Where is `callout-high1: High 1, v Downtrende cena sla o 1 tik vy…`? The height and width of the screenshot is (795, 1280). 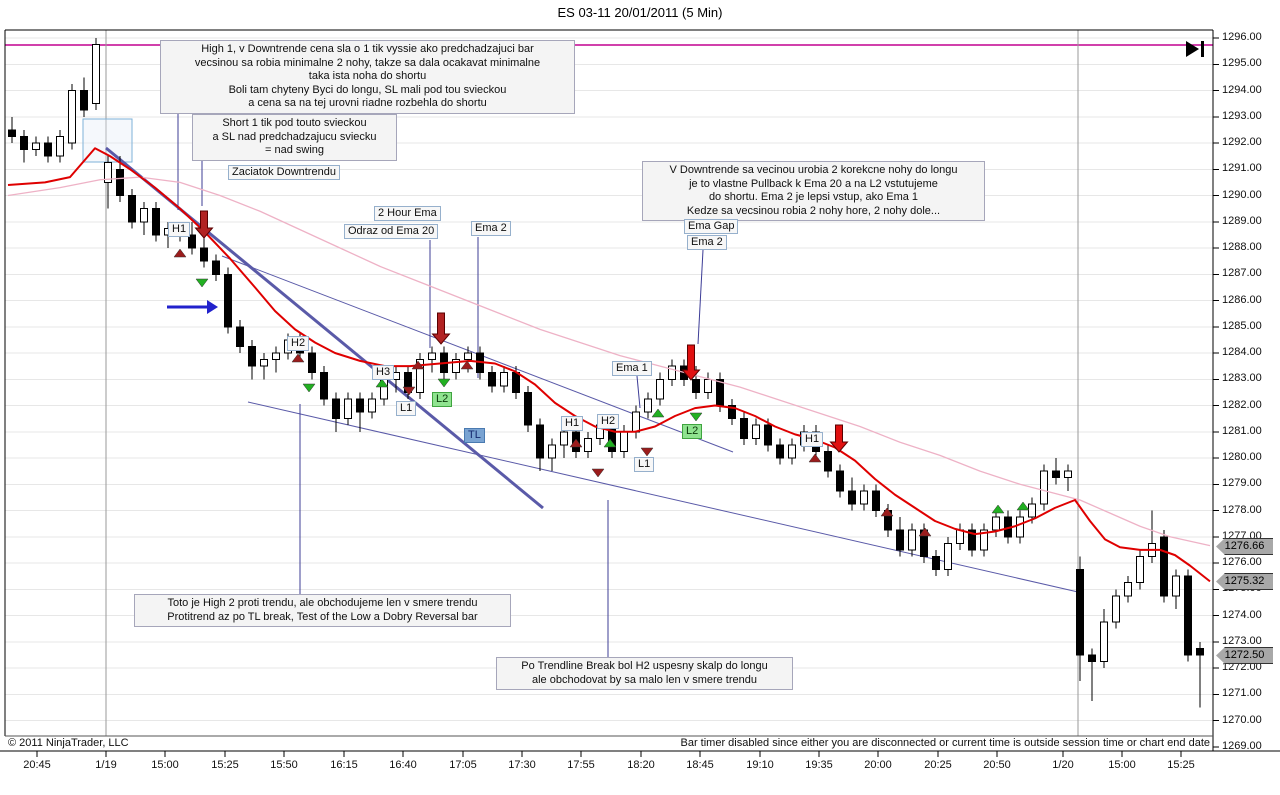 callout-high1: High 1, v Downtrende cena sla o 1 tik vy… is located at coordinates (367, 77).